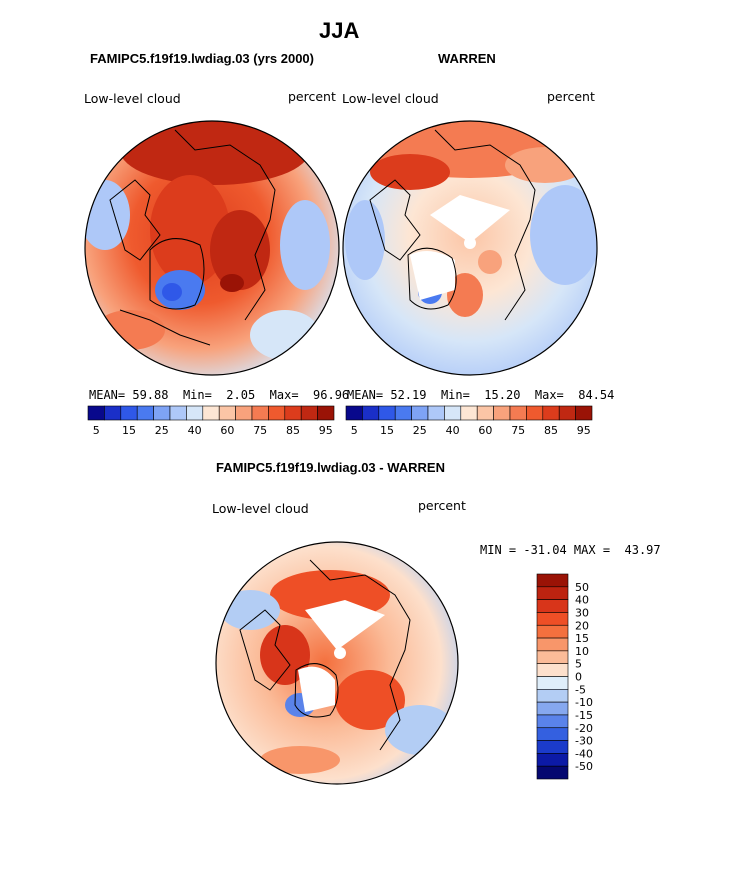  I want to click on colorbar-top-right-tick-label: 5, so click(354, 430).